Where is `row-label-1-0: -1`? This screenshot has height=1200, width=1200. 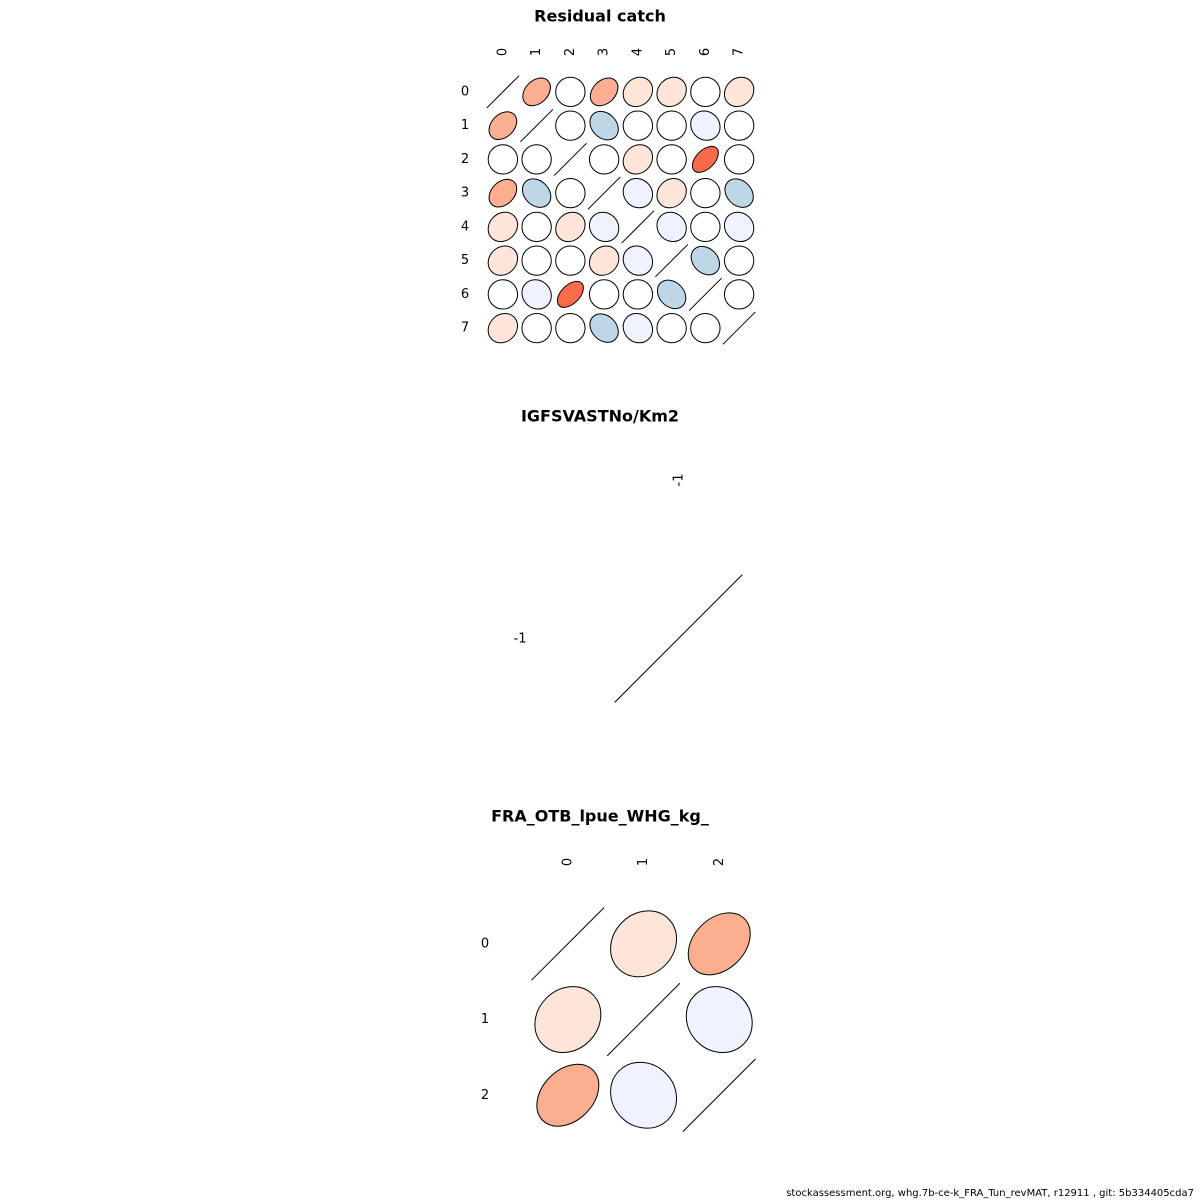
row-label-1-0: -1 is located at coordinates (520, 639).